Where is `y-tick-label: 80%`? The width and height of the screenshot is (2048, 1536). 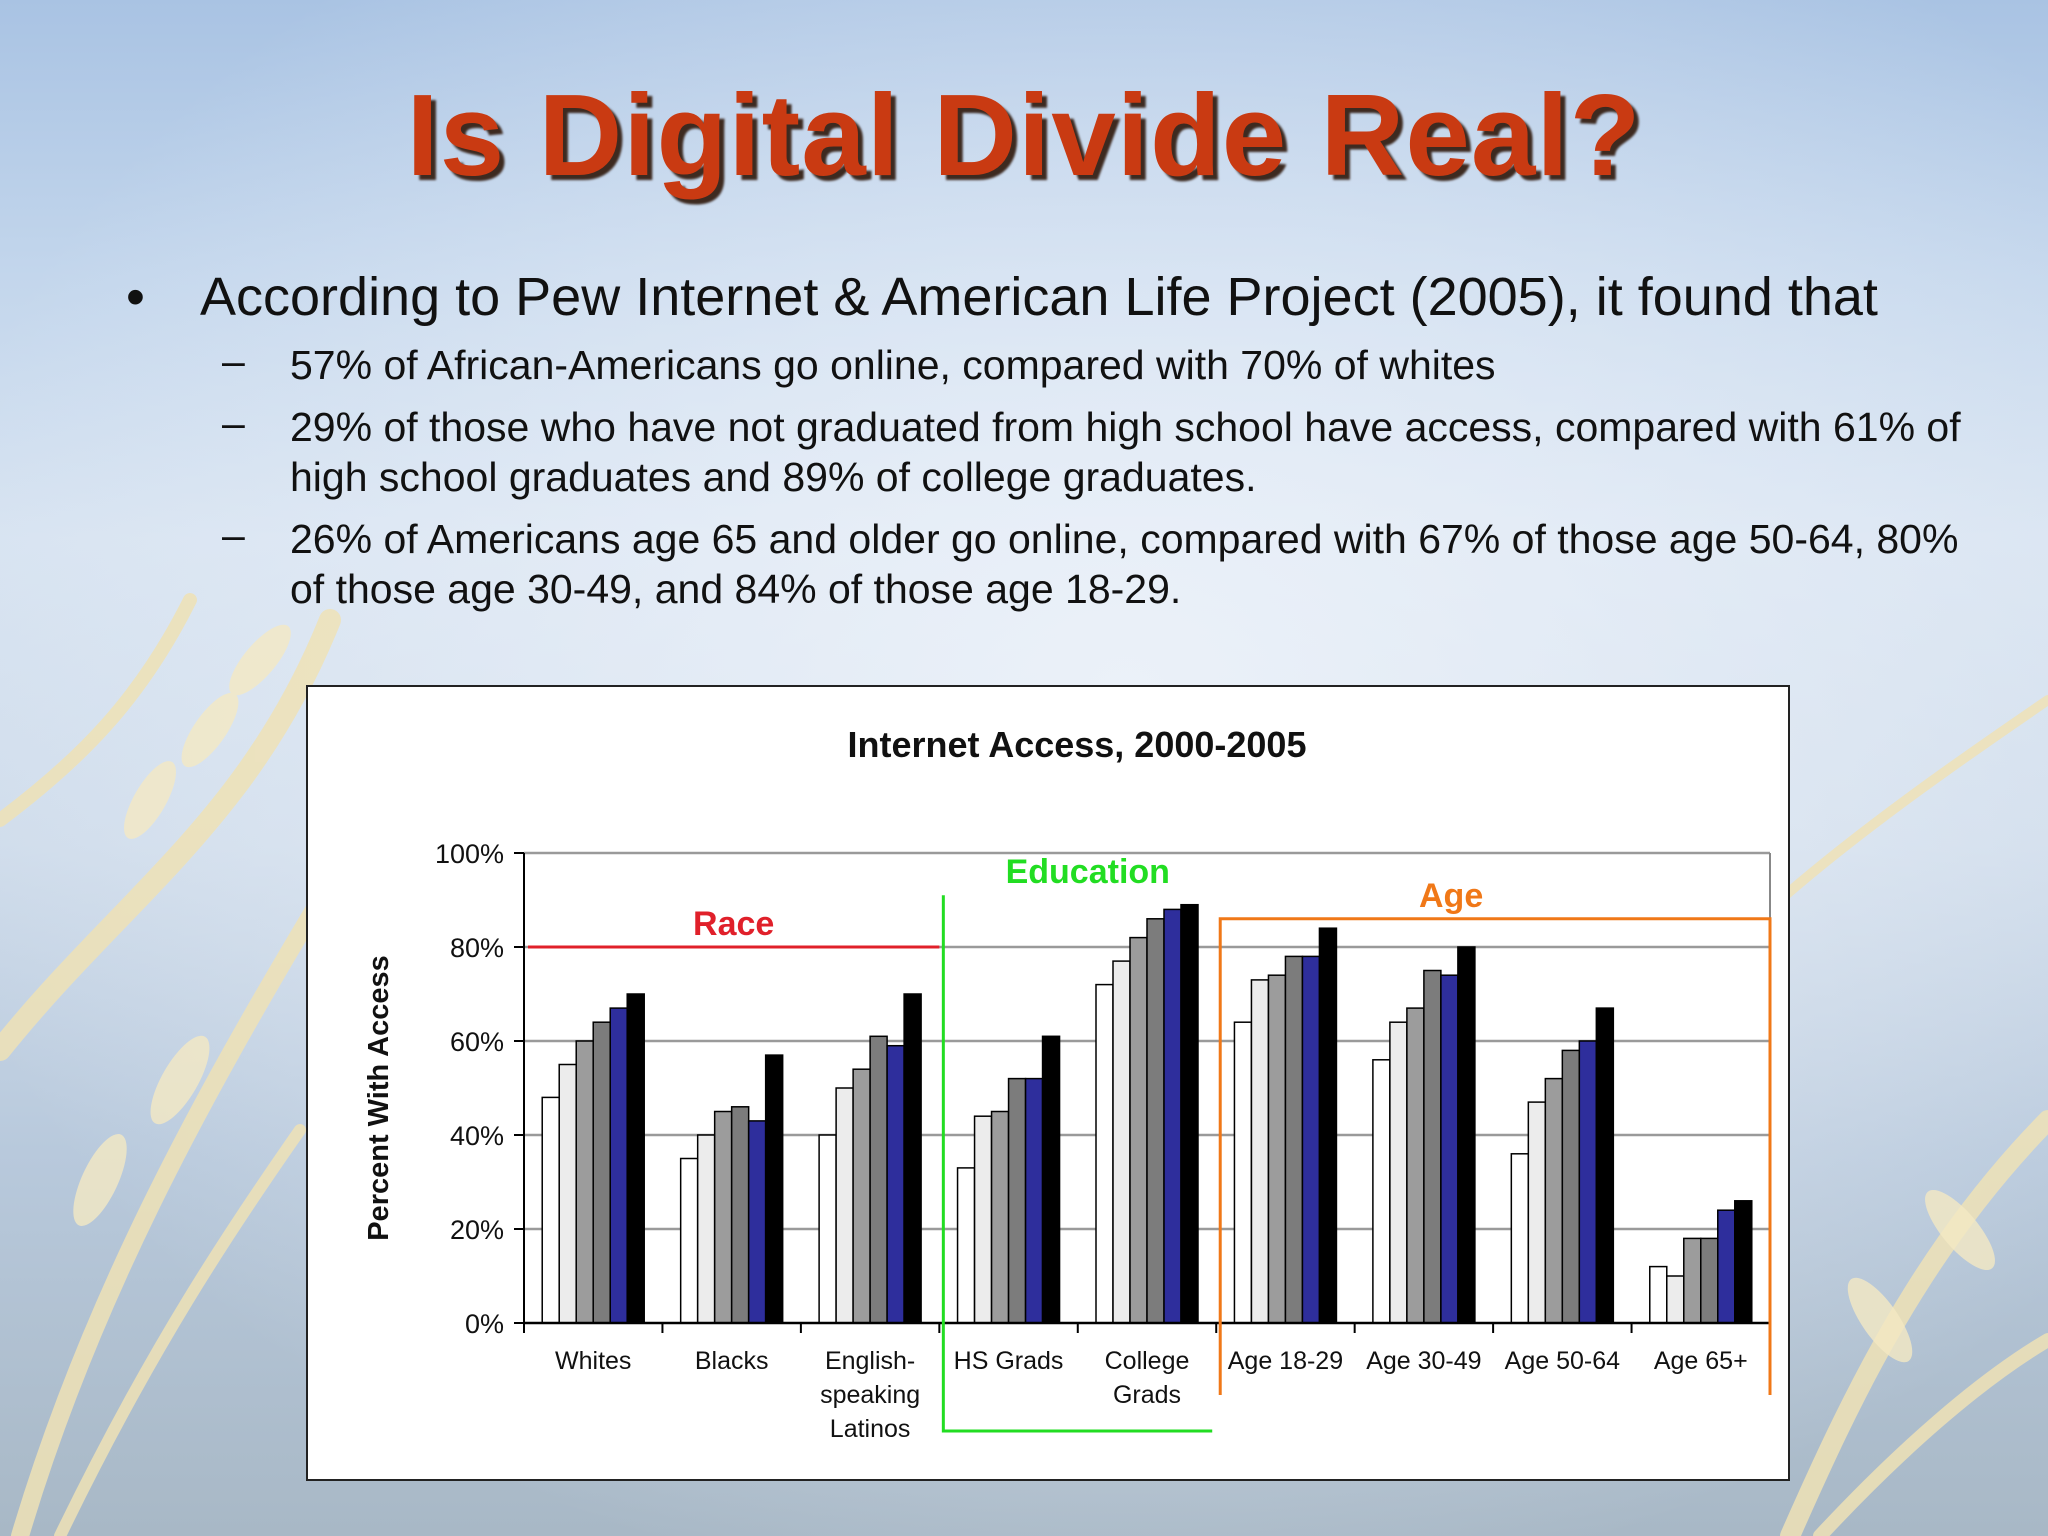
y-tick-label: 80% is located at coordinates (477, 948).